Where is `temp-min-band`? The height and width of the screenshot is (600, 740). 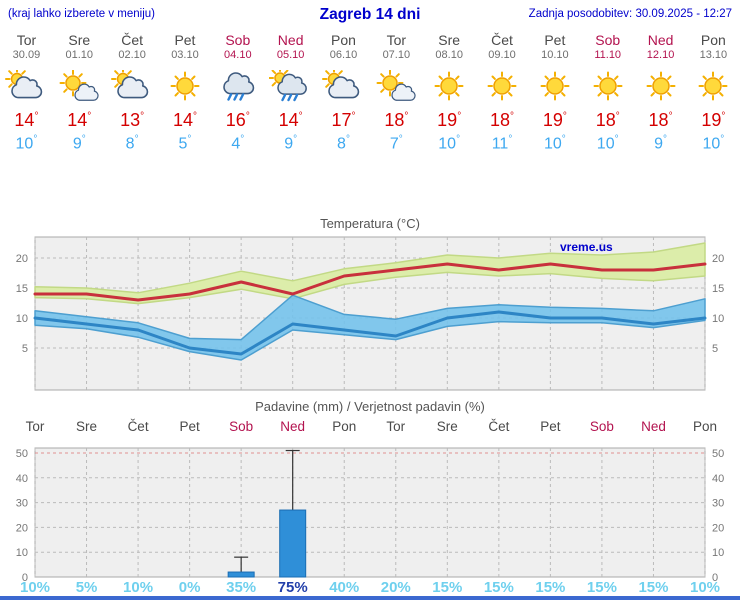 temp-min-band is located at coordinates (370, 327).